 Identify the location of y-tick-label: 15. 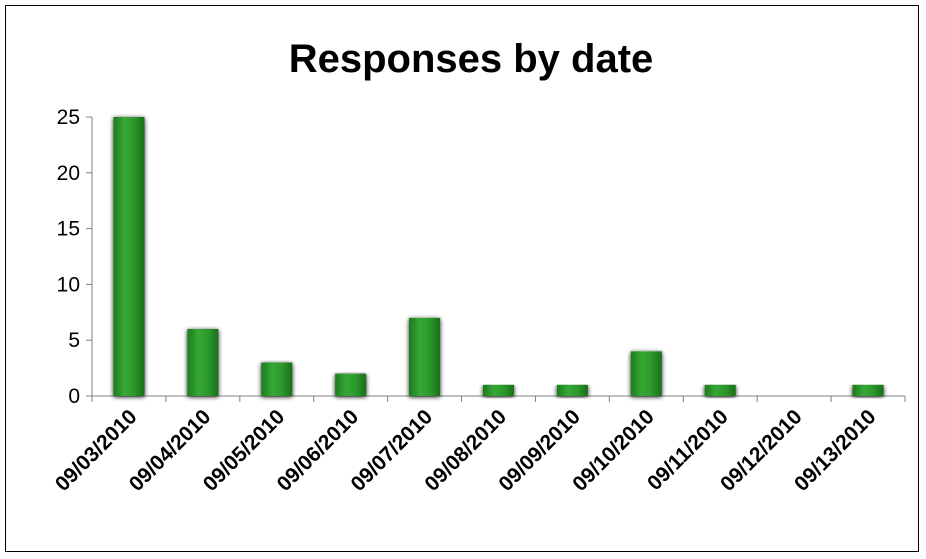
(68, 229).